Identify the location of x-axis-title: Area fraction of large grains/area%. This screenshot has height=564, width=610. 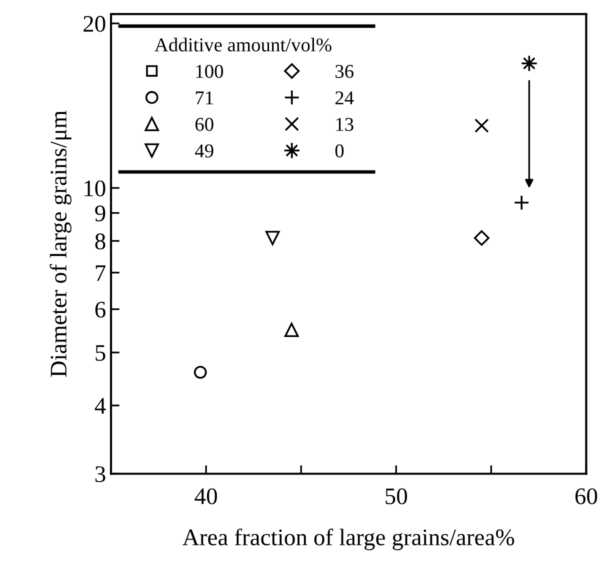
(348, 539).